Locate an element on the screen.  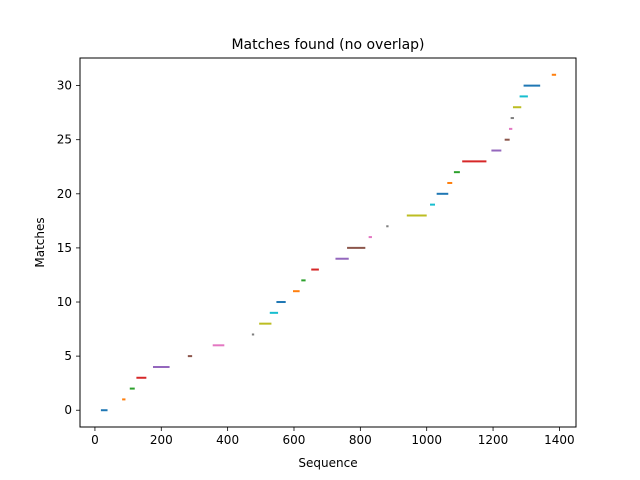
x-tick-label: 800 is located at coordinates (360, 440).